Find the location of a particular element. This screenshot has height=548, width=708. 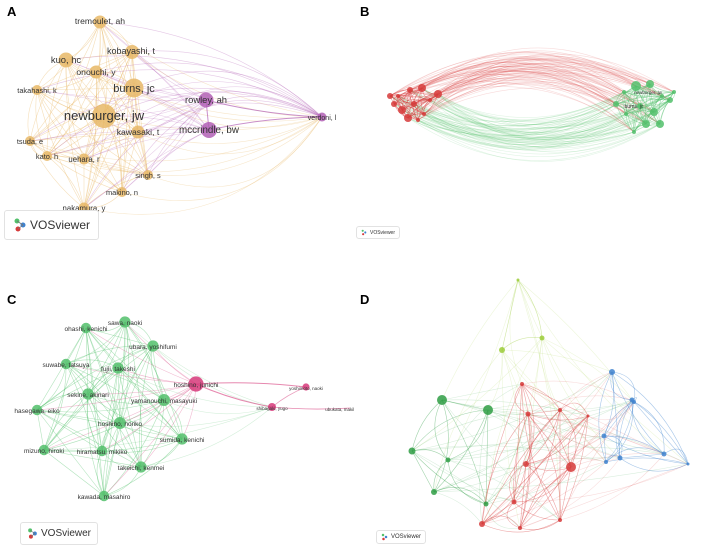

panel-c-letter: C is located at coordinates (12, 299).